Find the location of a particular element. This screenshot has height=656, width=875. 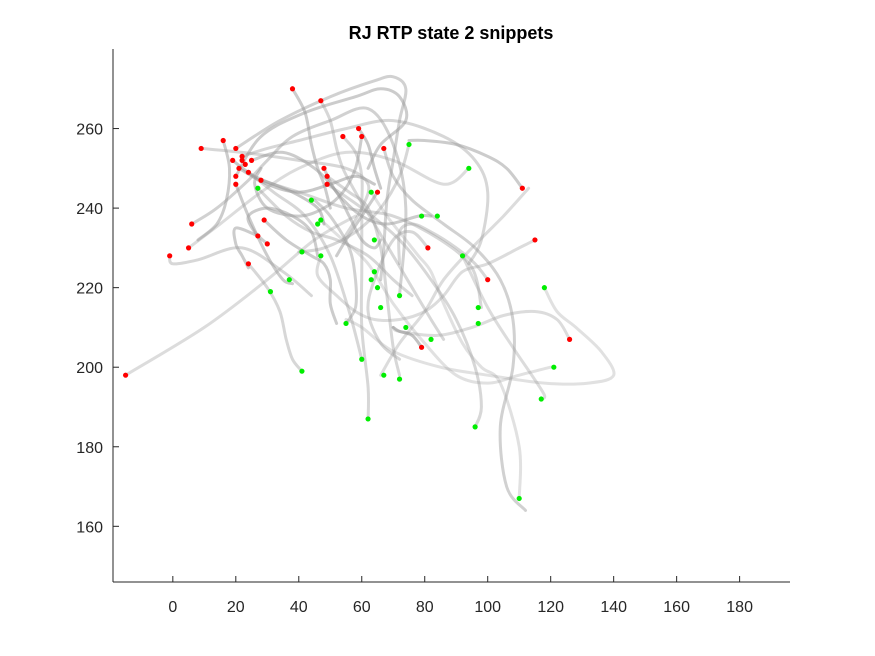

y-tick-label-200: 200 is located at coordinates (89, 368).